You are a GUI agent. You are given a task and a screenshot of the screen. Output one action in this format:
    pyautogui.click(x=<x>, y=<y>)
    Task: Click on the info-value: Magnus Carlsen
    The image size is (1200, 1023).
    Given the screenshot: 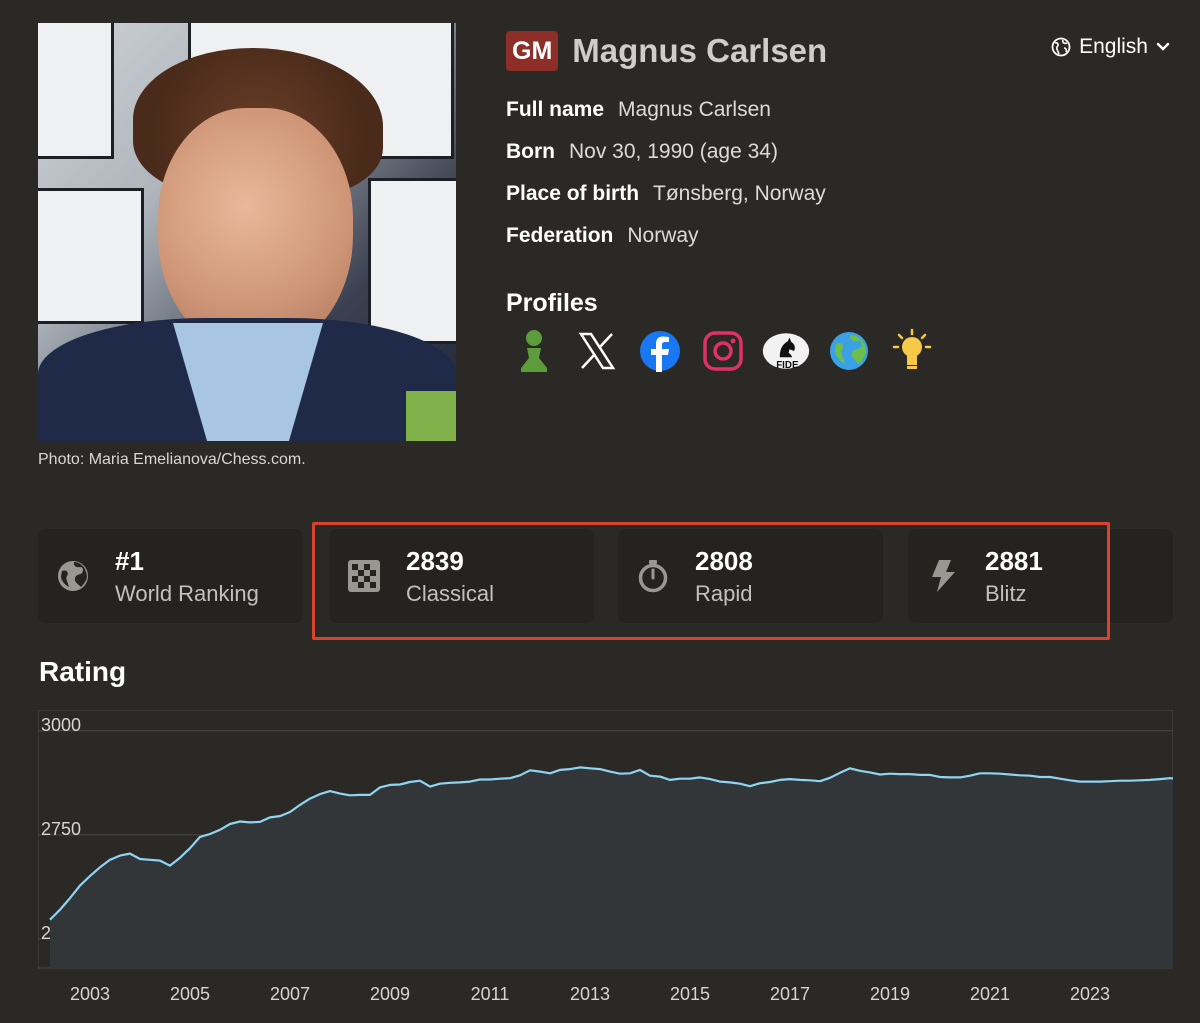 What is the action you would take?
    pyautogui.click(x=694, y=109)
    